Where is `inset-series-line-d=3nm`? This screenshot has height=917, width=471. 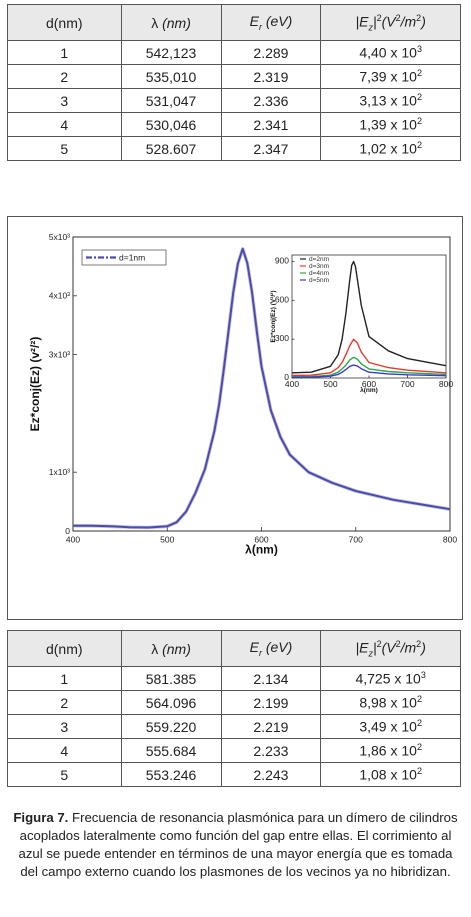 inset-series-line-d=3nm is located at coordinates (369, 357).